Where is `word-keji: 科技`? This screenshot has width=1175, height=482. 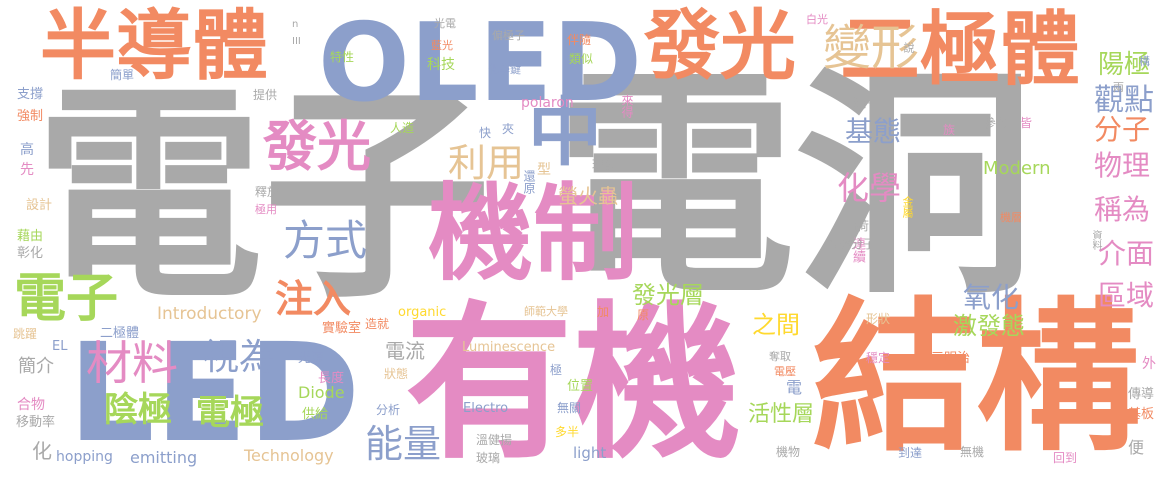 word-keji: 科技 is located at coordinates (441, 65).